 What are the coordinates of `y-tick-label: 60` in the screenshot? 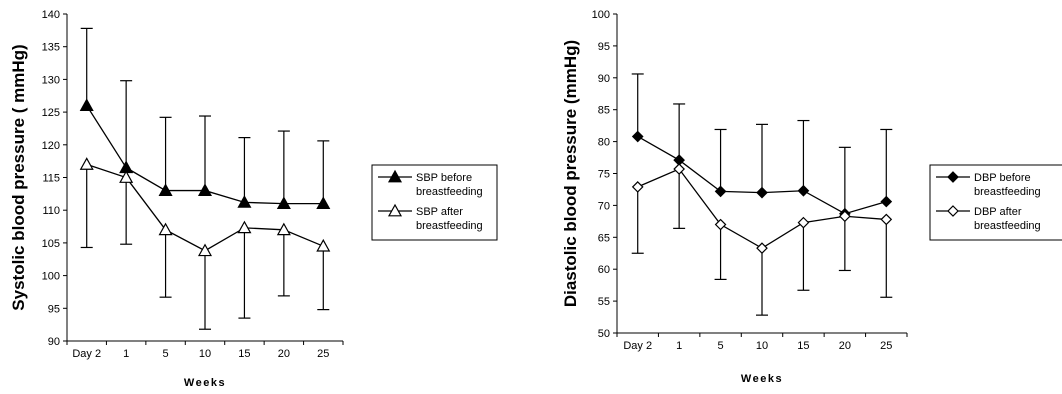 It's located at (604, 270).